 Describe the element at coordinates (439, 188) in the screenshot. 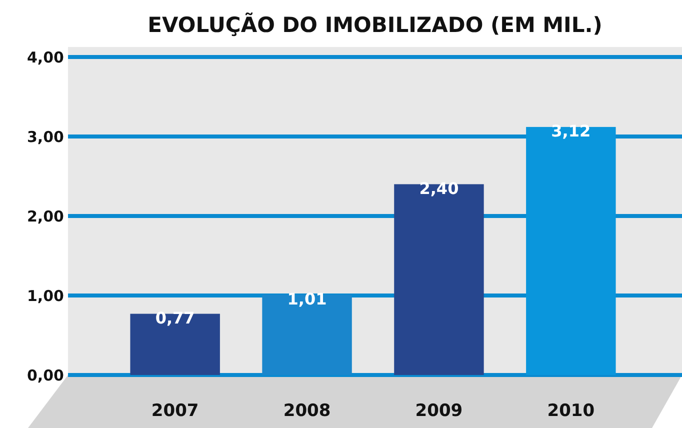

I see `data-label: 2,40` at that location.